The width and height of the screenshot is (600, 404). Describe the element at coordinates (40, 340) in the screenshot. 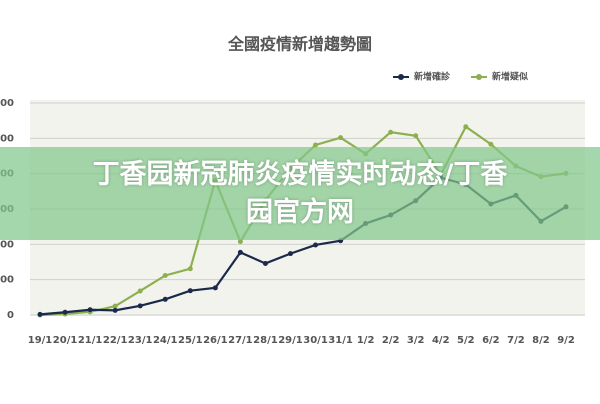

I see `x-tick-label: 19/1` at that location.